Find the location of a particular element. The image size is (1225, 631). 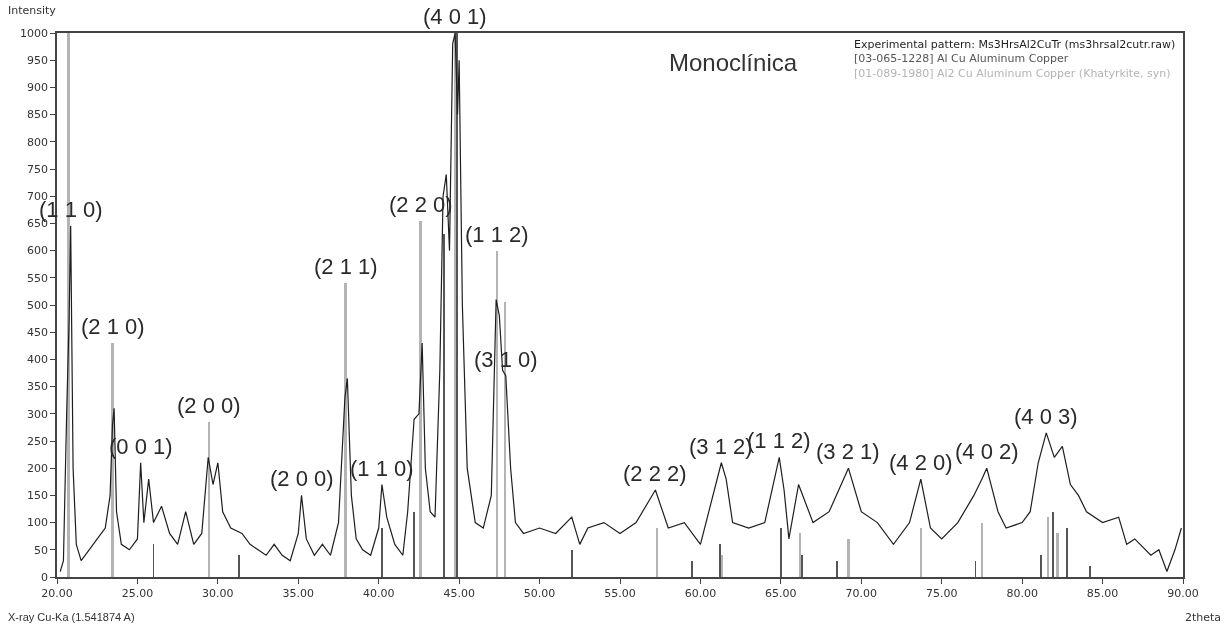

y-tick-label: 750 is located at coordinates (38, 169).